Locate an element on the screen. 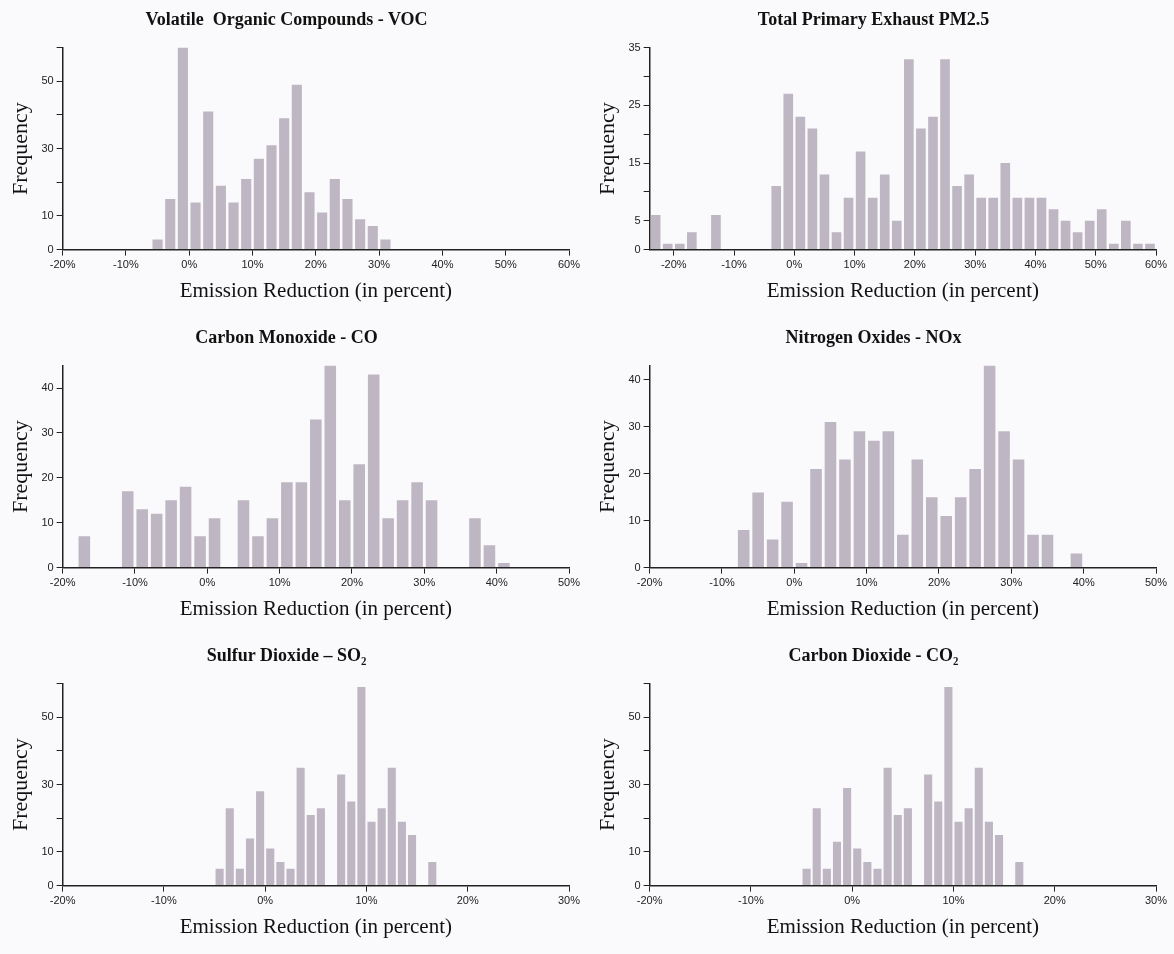 This screenshot has height=954, width=1174. y-tick-label: 15 is located at coordinates (634, 162).